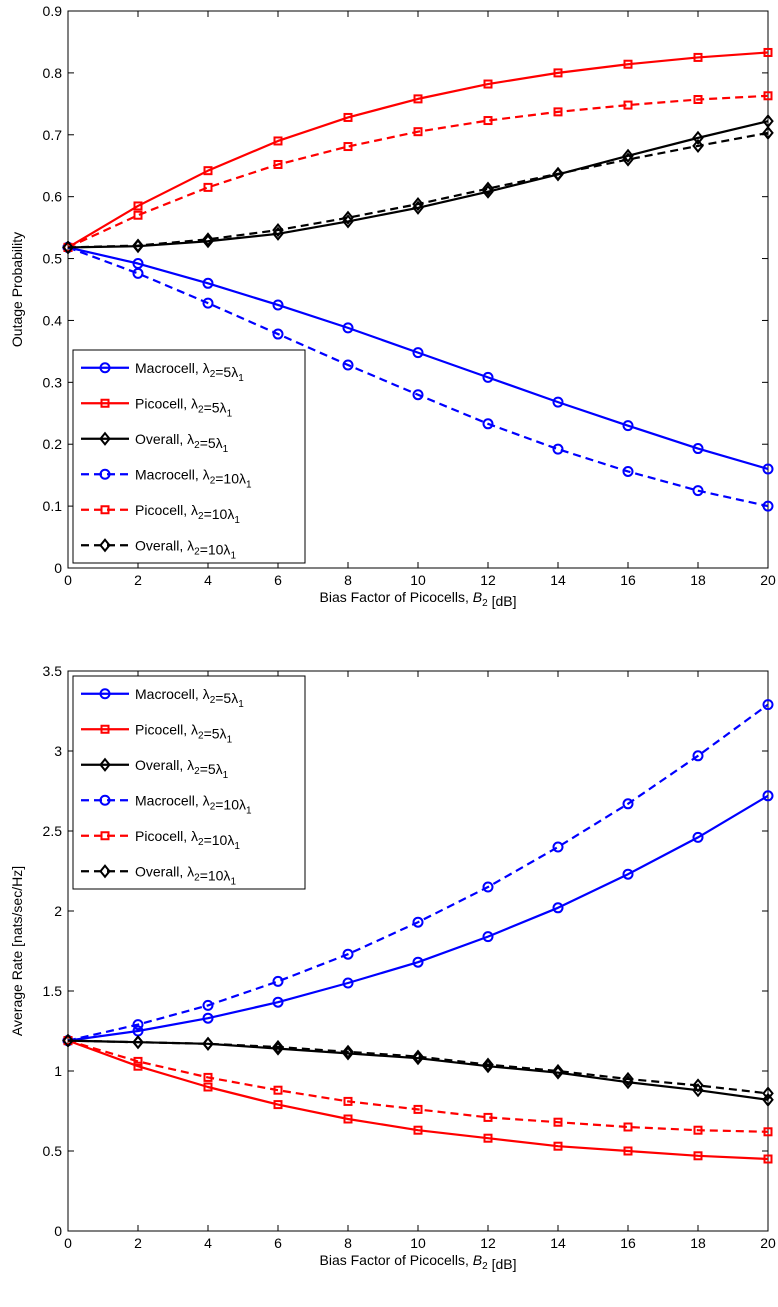  I want to click on y-axis-label: Average Rate [nats/sec/Hz], so click(17, 951).